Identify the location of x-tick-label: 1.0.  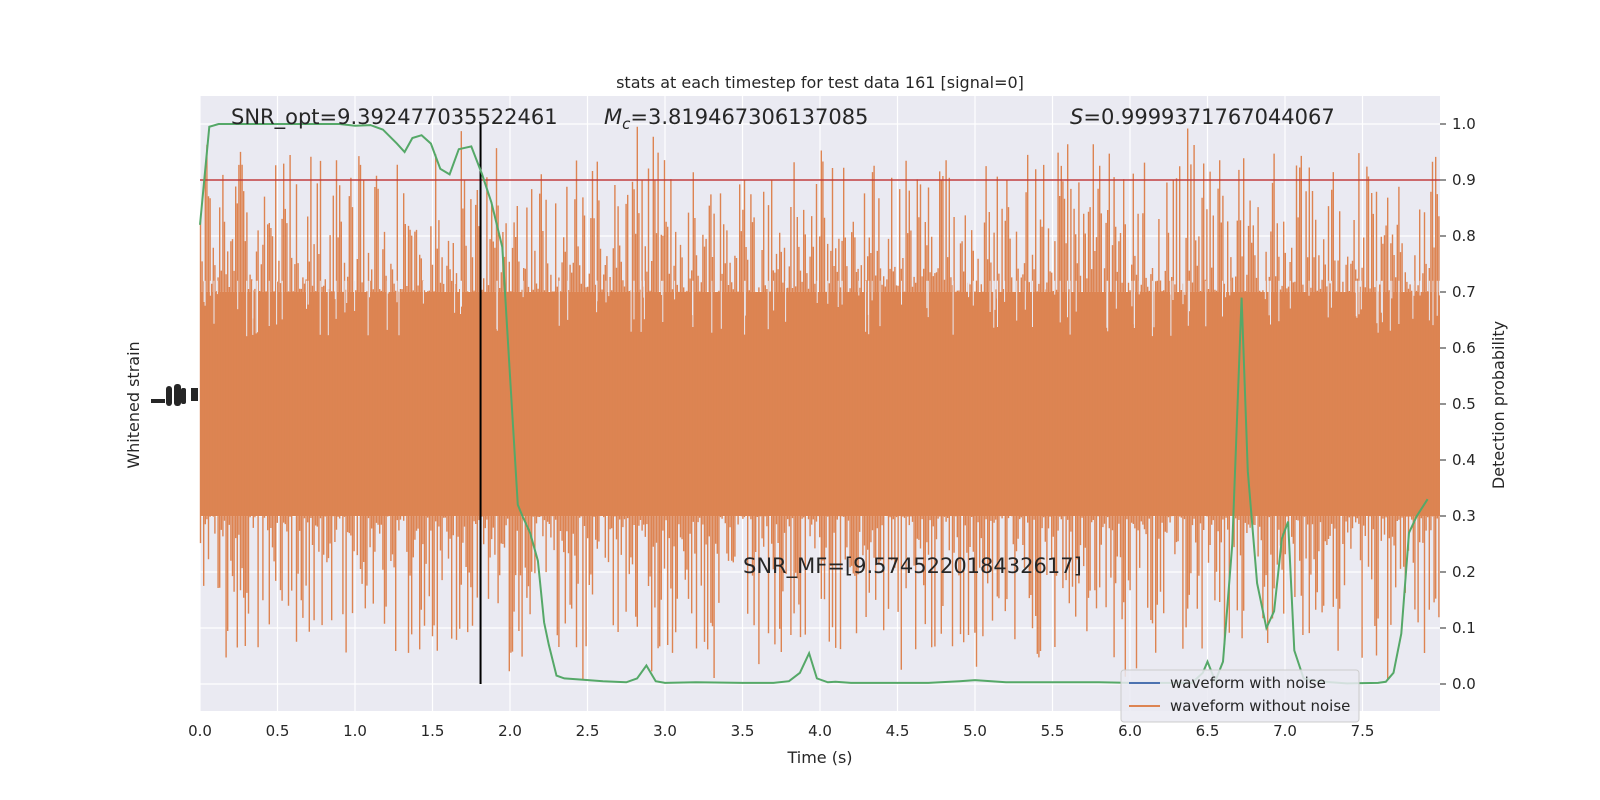
(355, 731).